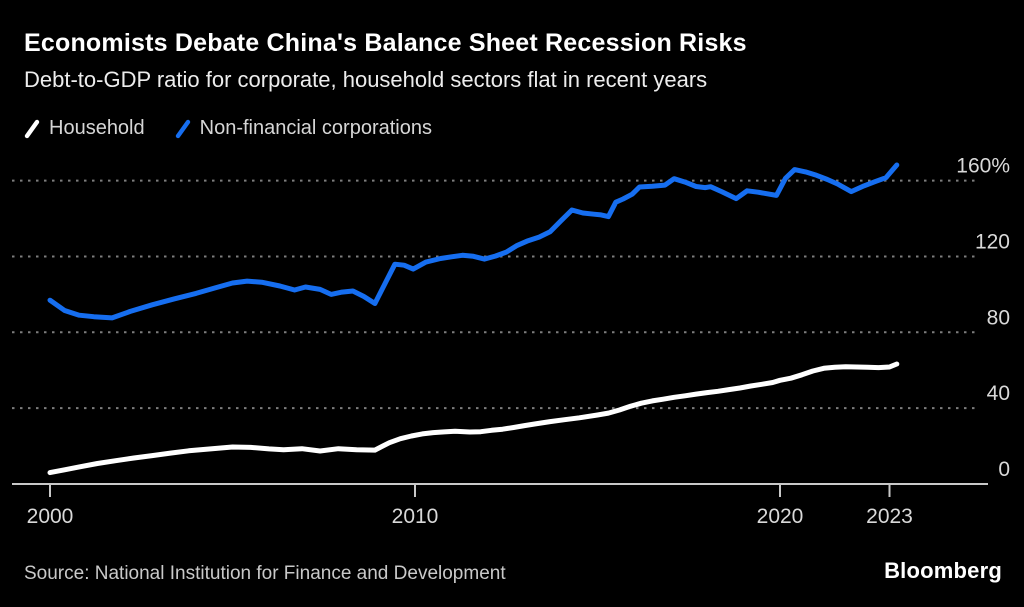 The image size is (1024, 607). I want to click on y-axis-label-0: 0, so click(1004, 469).